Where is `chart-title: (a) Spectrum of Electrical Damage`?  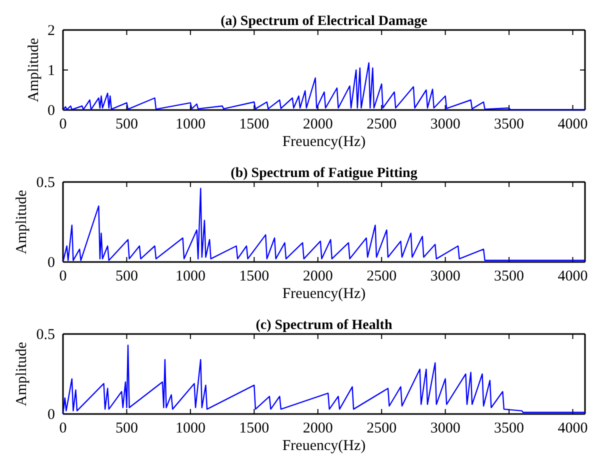 chart-title: (a) Spectrum of Electrical Damage is located at coordinates (324, 21).